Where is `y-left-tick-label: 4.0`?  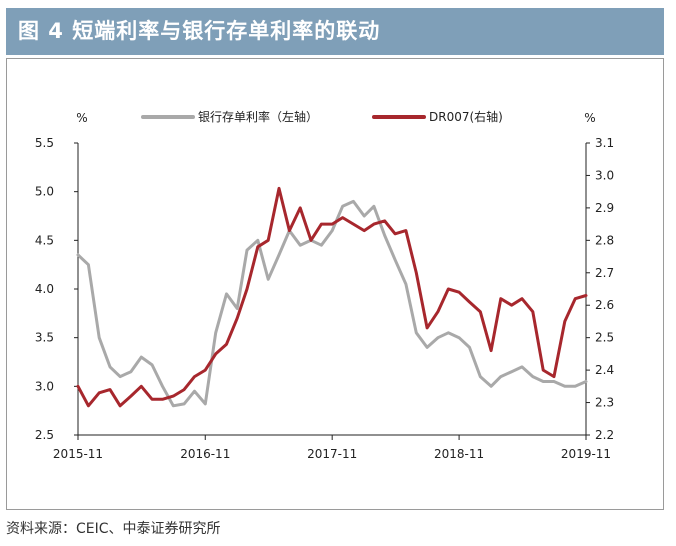
y-left-tick-label: 4.0 is located at coordinates (44, 289).